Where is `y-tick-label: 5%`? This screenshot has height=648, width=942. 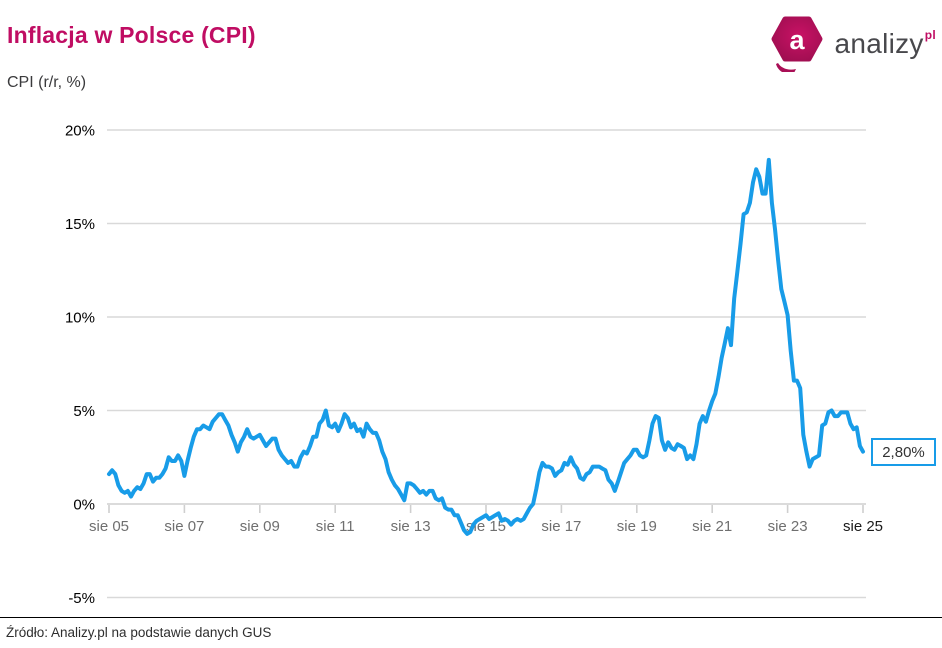
y-tick-label: 5% is located at coordinates (84, 411).